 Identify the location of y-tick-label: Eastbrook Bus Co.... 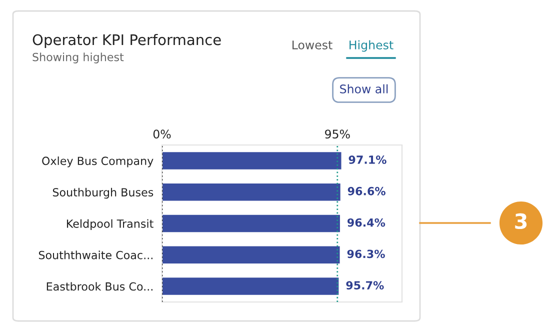
(99, 286).